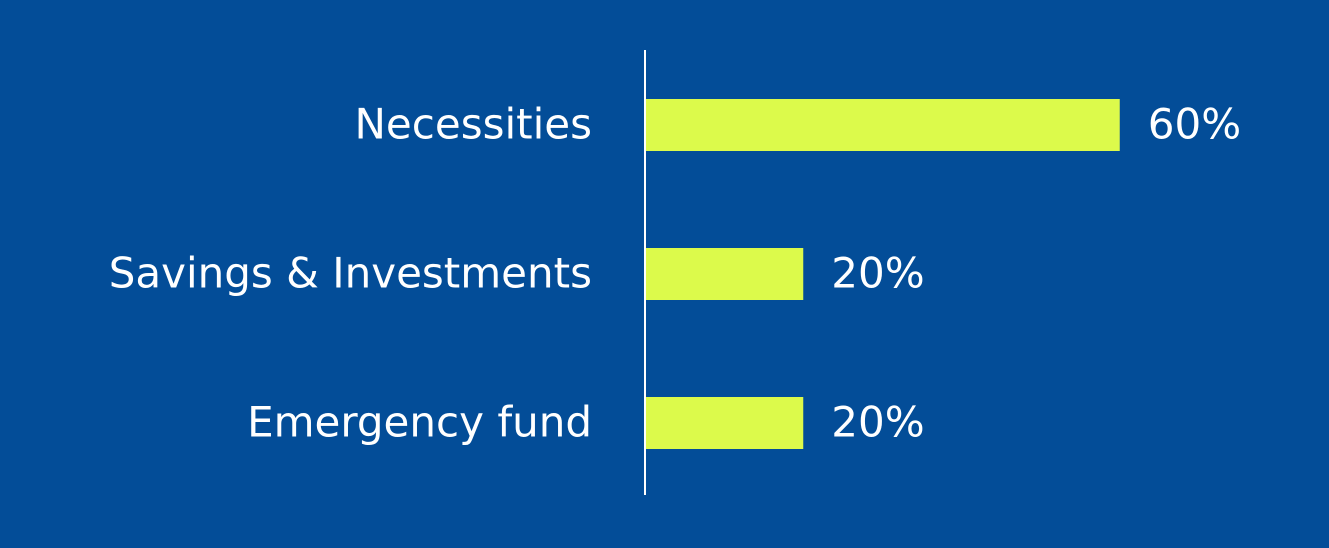 The width and height of the screenshot is (1329, 548). What do you see at coordinates (473, 124) in the screenshot?
I see `category-label: Necessities` at bounding box center [473, 124].